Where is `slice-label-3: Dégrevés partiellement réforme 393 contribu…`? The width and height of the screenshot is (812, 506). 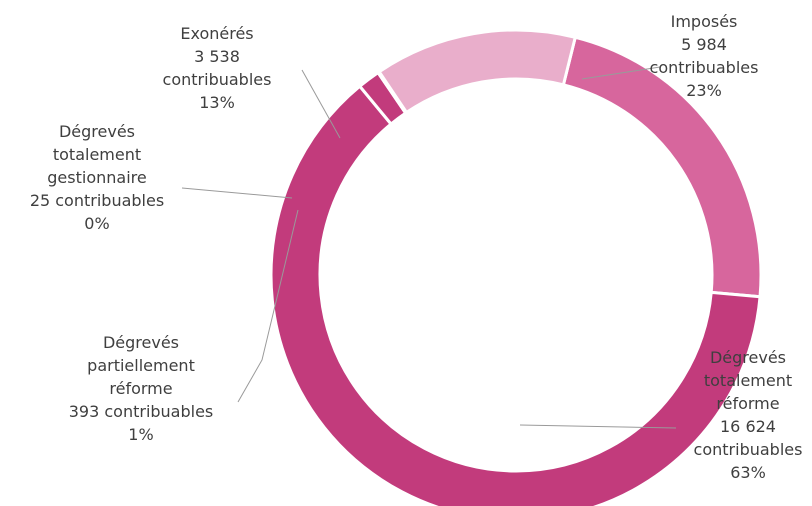 slice-label-3: Dégrevés partiellement réforme 393 contribu… is located at coordinates (141, 388).